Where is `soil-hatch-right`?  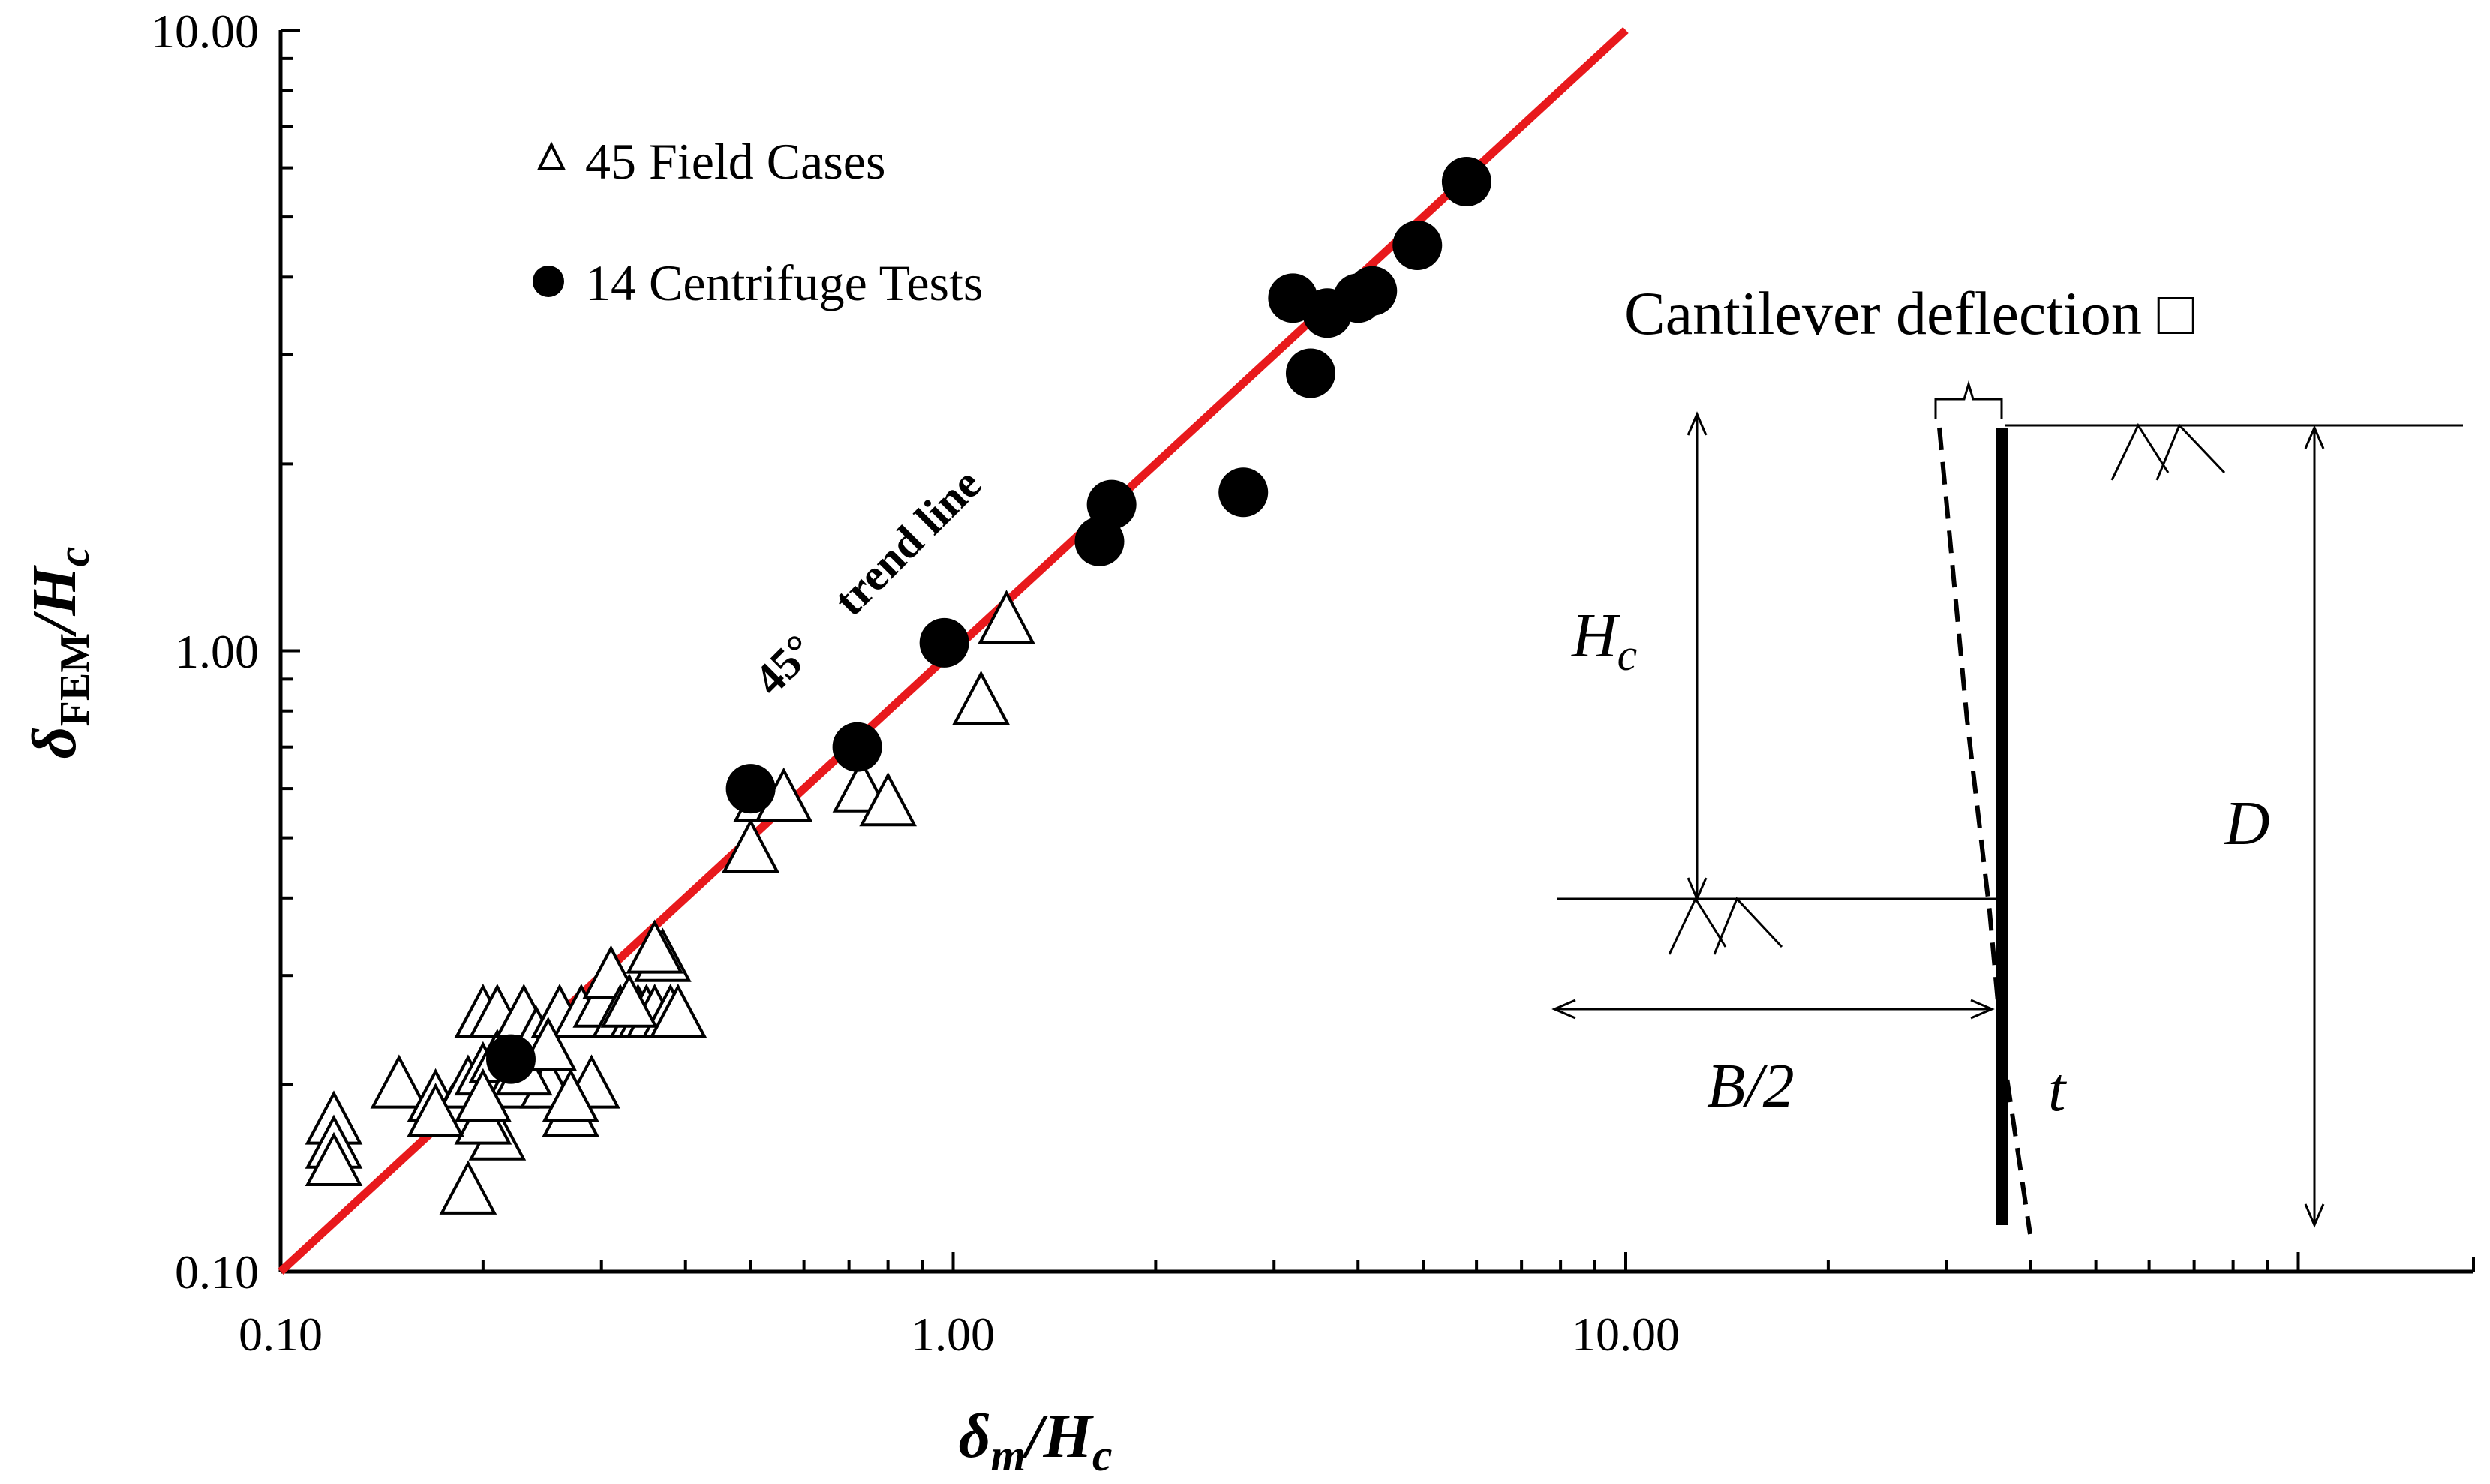 soil-hatch-right is located at coordinates (2168, 451).